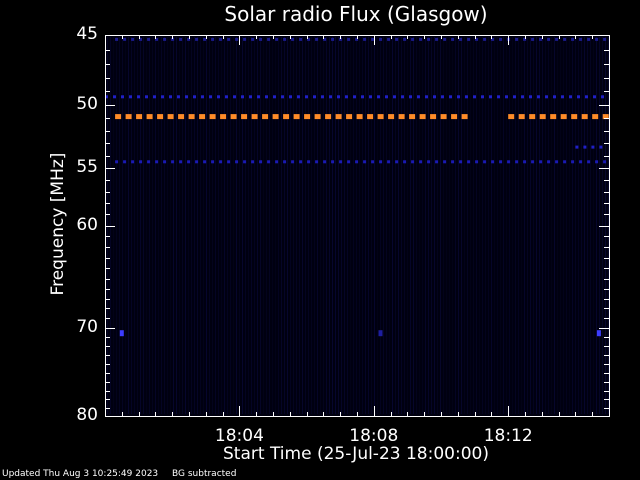  What do you see at coordinates (87, 103) in the screenshot?
I see `y-tick-label: 50` at bounding box center [87, 103].